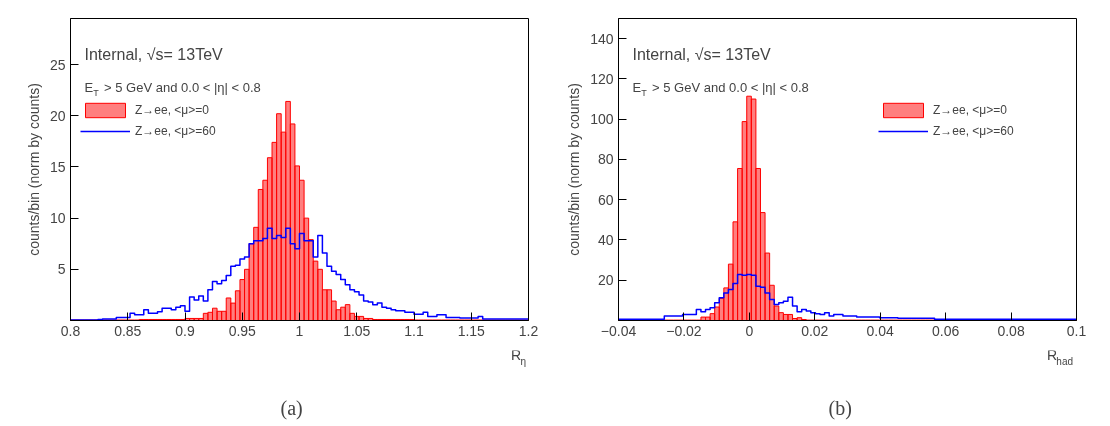  What do you see at coordinates (602, 78) in the screenshot?
I see `y-tick-label: 120` at bounding box center [602, 78].